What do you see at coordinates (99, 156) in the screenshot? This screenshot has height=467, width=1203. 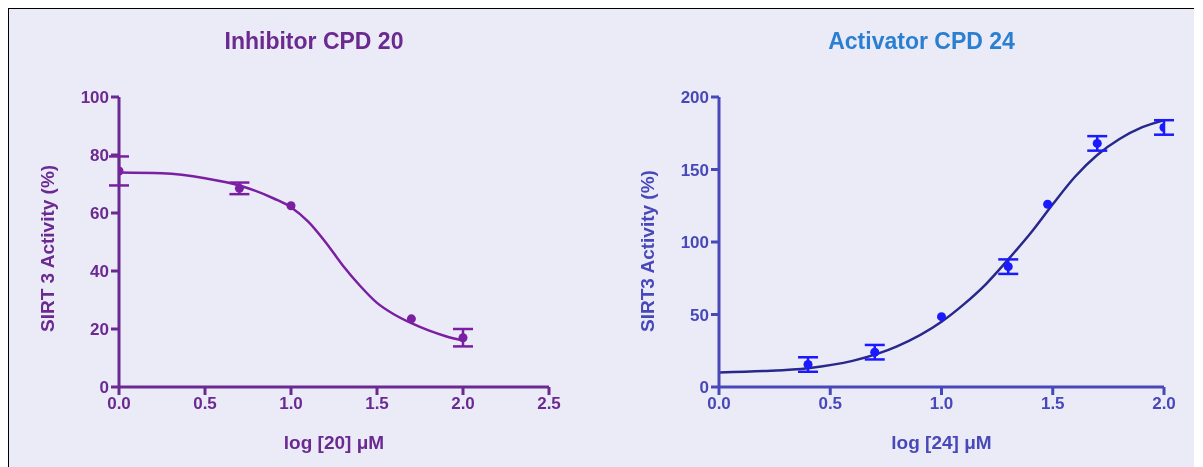 I see `y-tick-label: 80` at bounding box center [99, 156].